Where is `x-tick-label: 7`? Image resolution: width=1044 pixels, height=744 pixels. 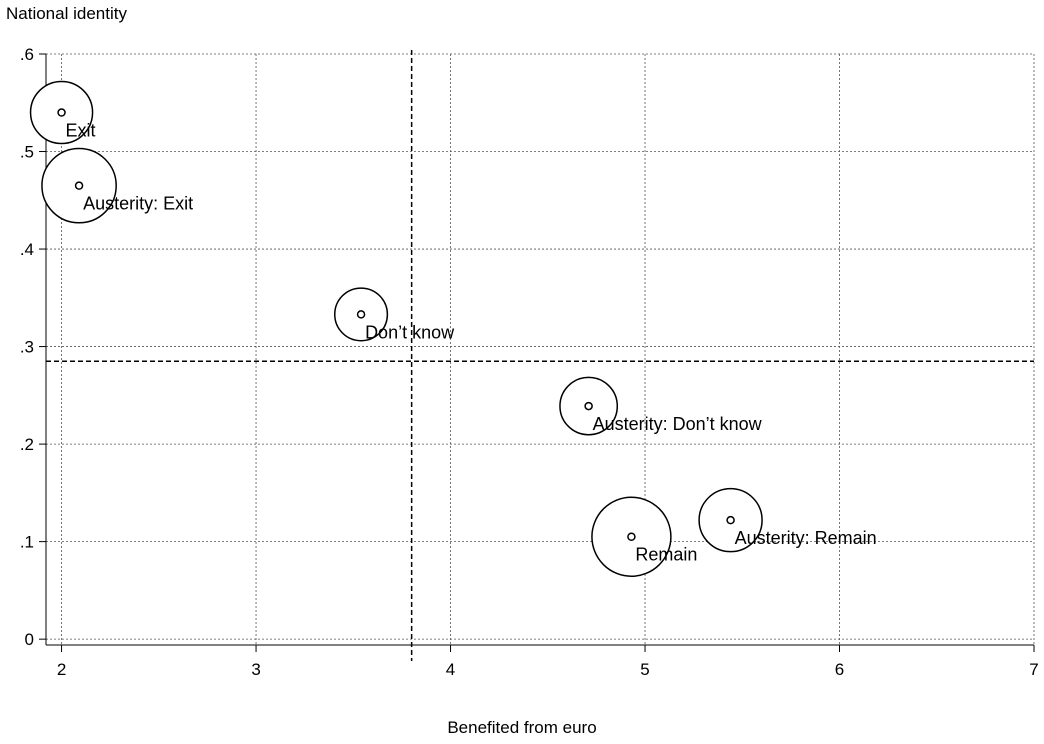
x-tick-label: 7 is located at coordinates (1033, 669).